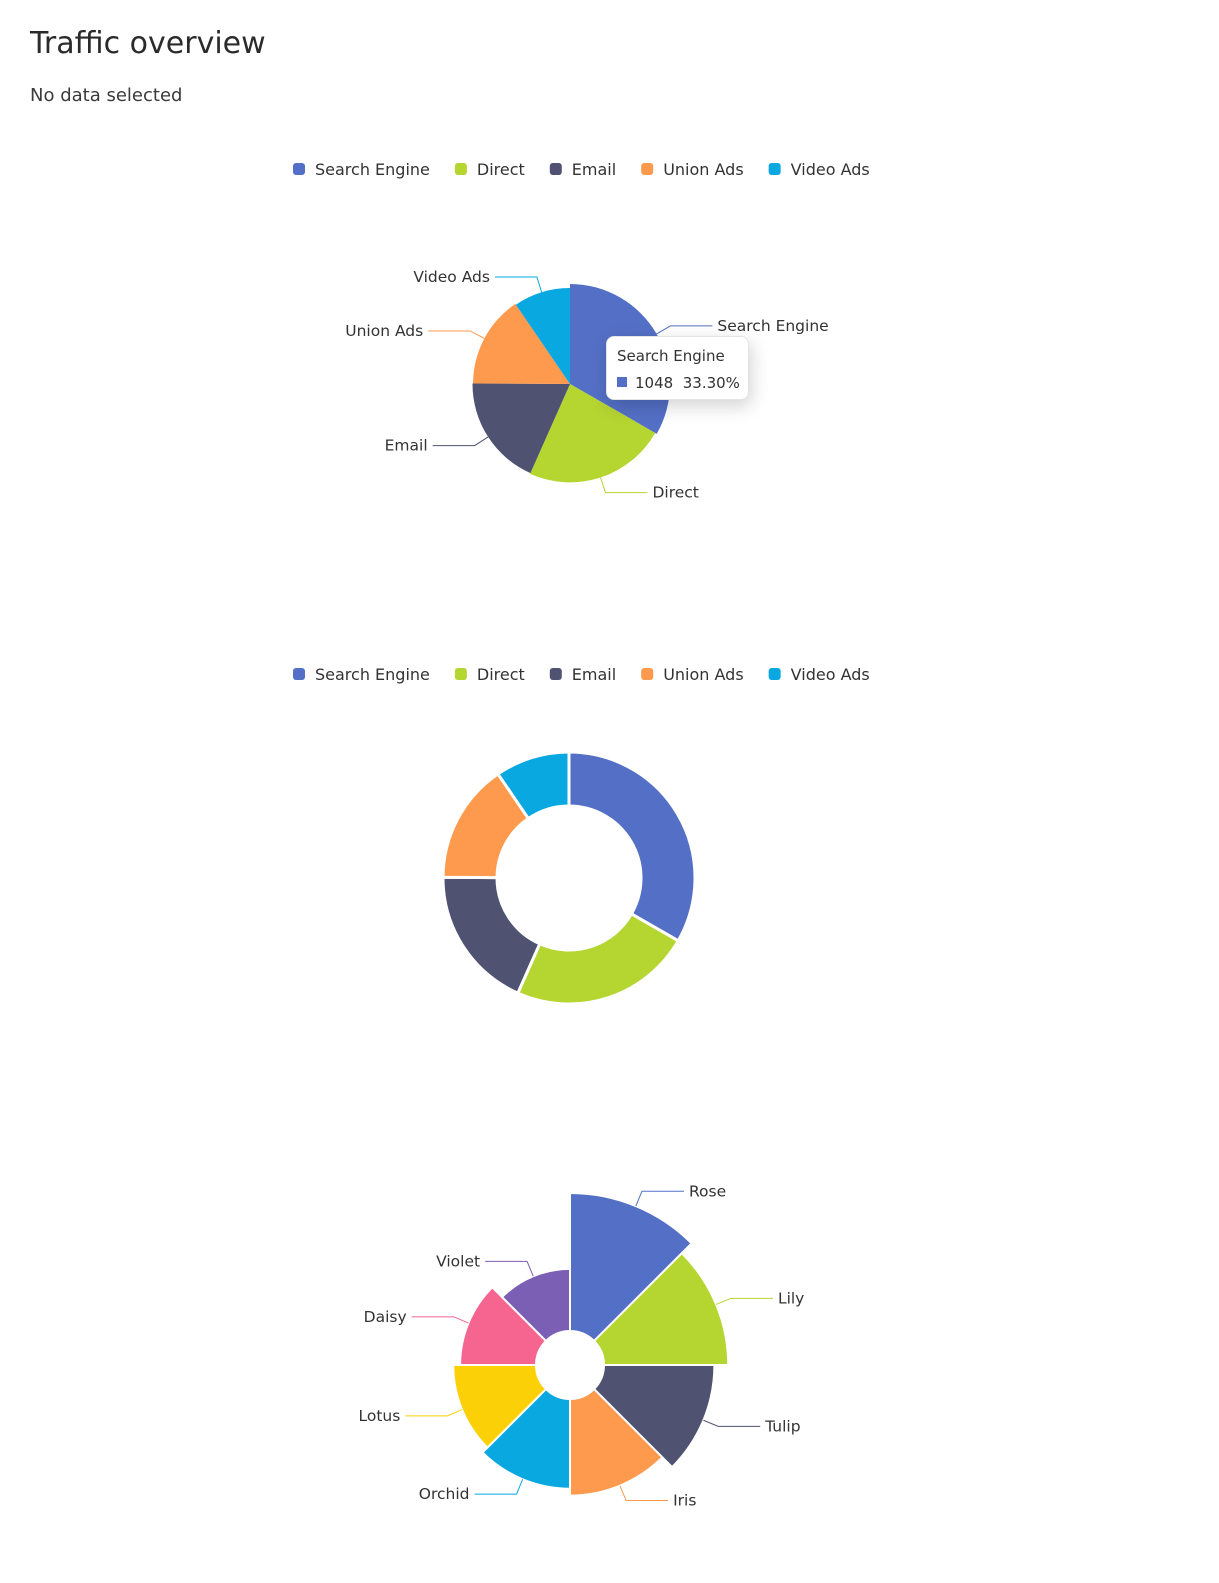  I want to click on tooltip-percent: 33.30%, so click(711, 383).